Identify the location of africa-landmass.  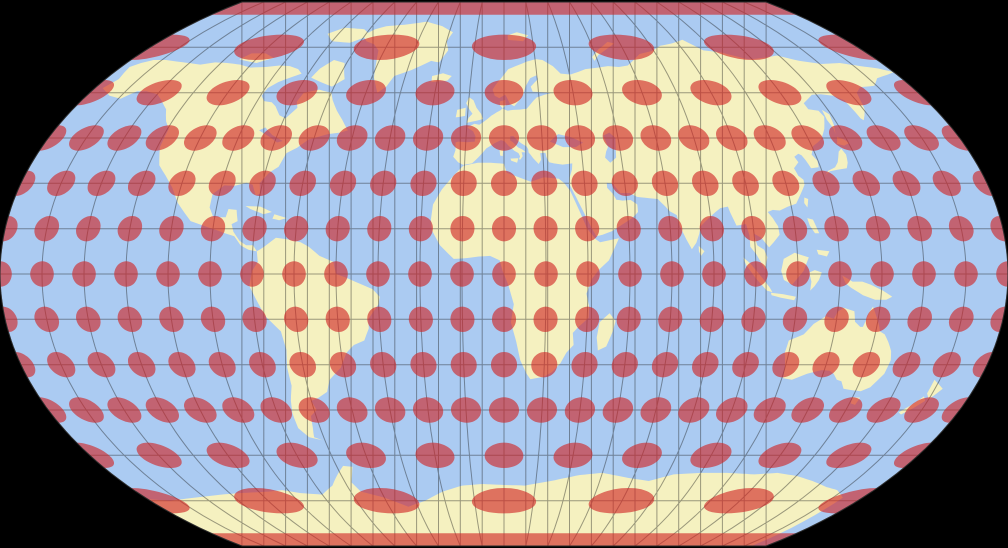
(524, 271).